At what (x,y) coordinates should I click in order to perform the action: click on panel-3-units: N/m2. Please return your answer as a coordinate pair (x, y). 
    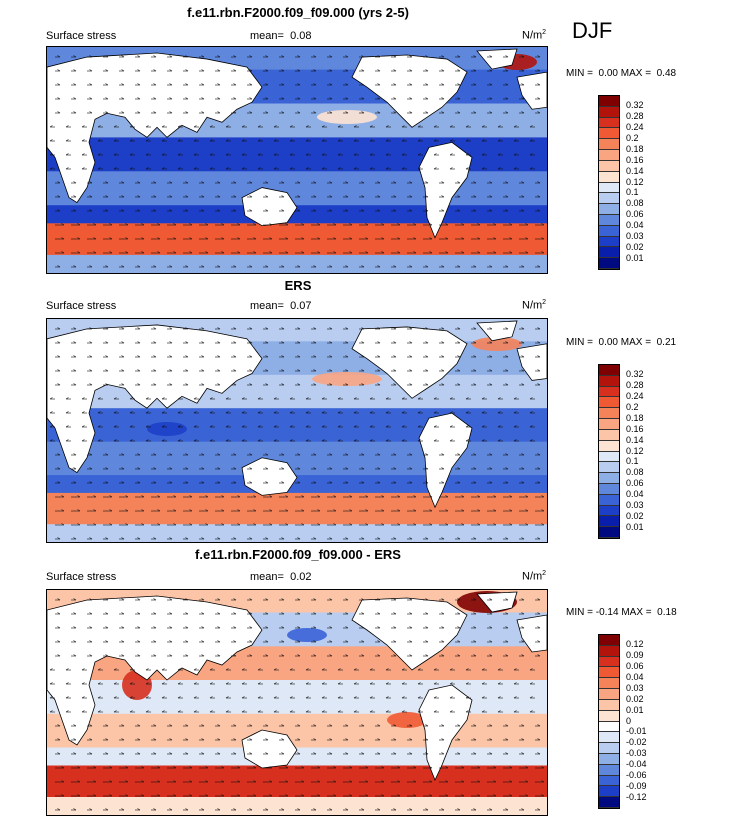
    Looking at the image, I should click on (534, 576).